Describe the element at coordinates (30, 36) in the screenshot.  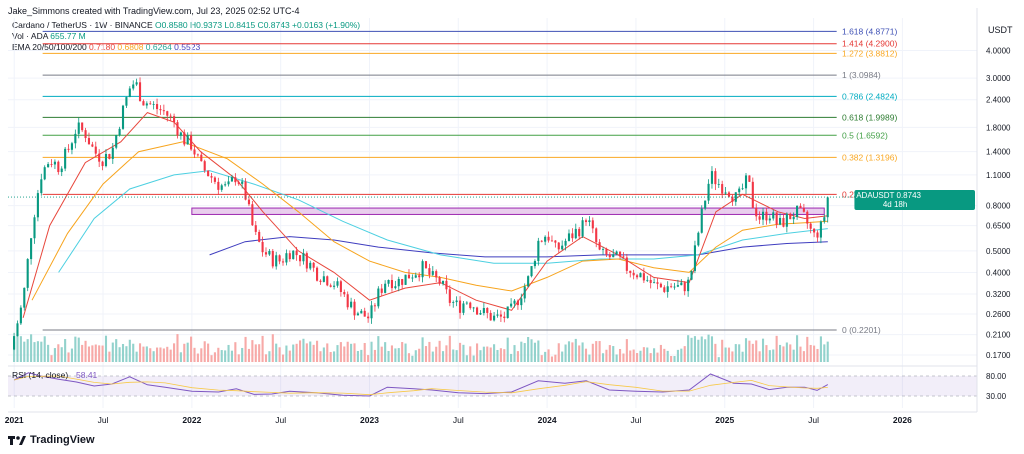
I see `legend-volume-label: Vol · ADA` at that location.